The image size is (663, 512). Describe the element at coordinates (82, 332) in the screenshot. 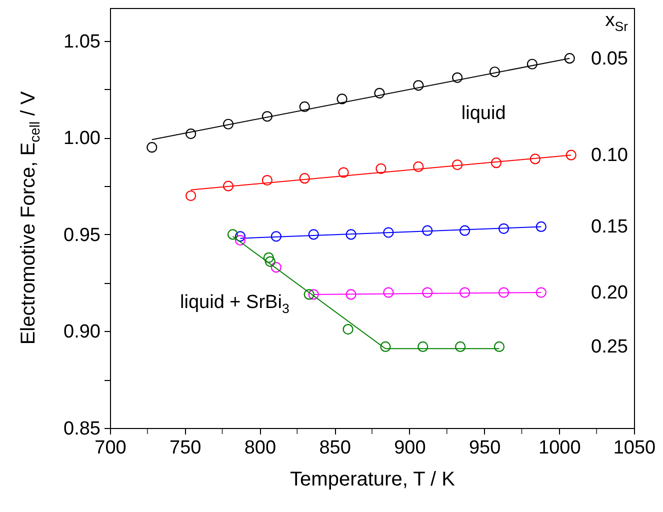

I see `y-tick-label: 0.90` at that location.